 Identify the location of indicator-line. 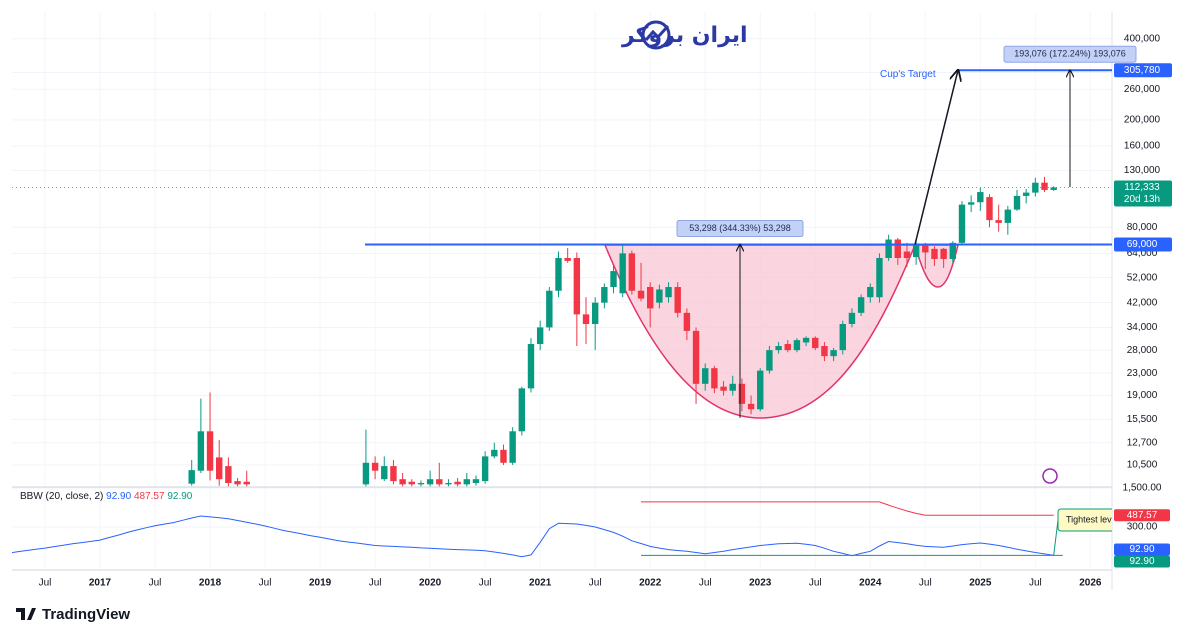
(847, 508).